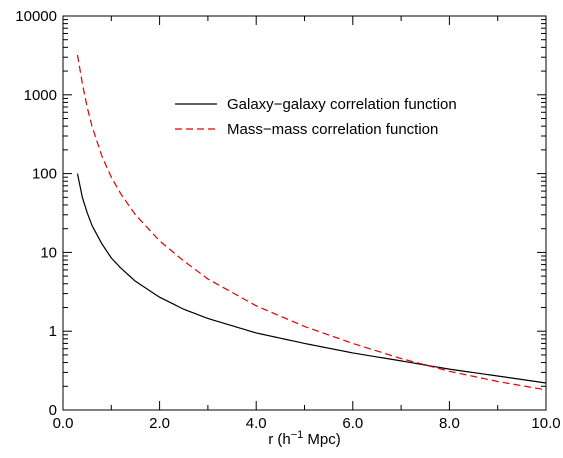 The image size is (563, 458). Describe the element at coordinates (48, 252) in the screenshot. I see `y-tick-label: 10` at that location.